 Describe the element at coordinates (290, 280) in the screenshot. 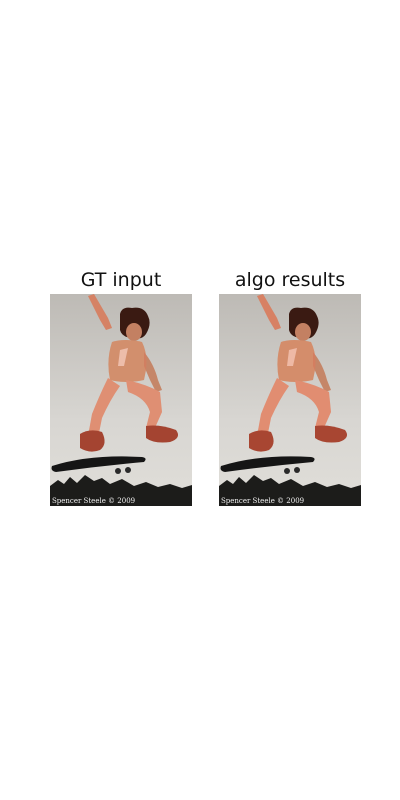

I see `algo-results-title: algo results` at that location.